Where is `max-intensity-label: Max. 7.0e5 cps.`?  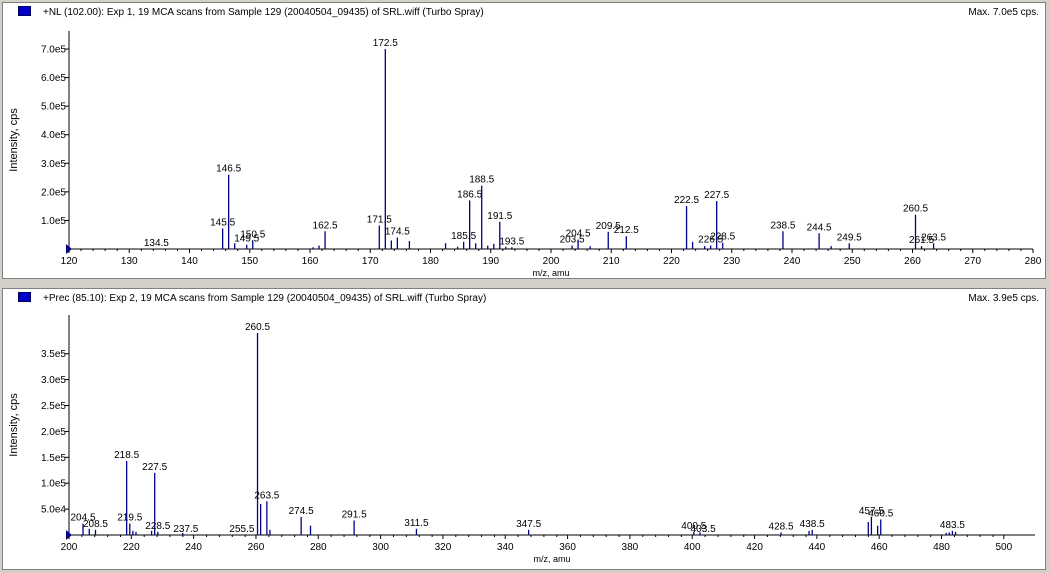
max-intensity-label: Max. 7.0e5 cps. is located at coordinates (1003, 12).